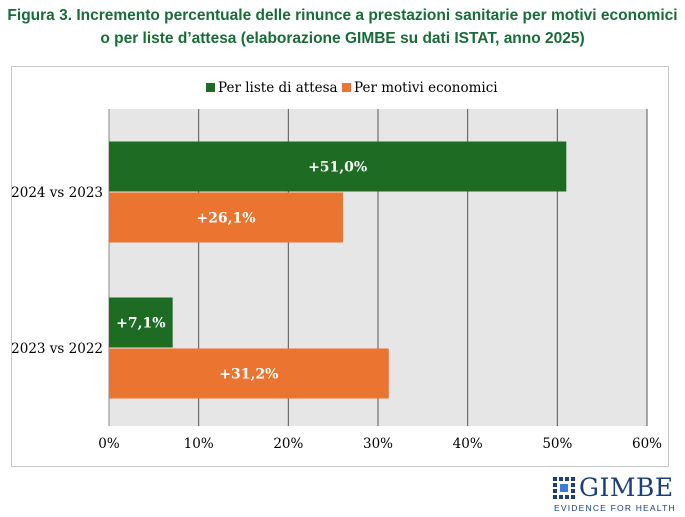 This screenshot has width=685, height=517. Describe the element at coordinates (288, 444) in the screenshot. I see `x-tick-label: 20%` at that location.